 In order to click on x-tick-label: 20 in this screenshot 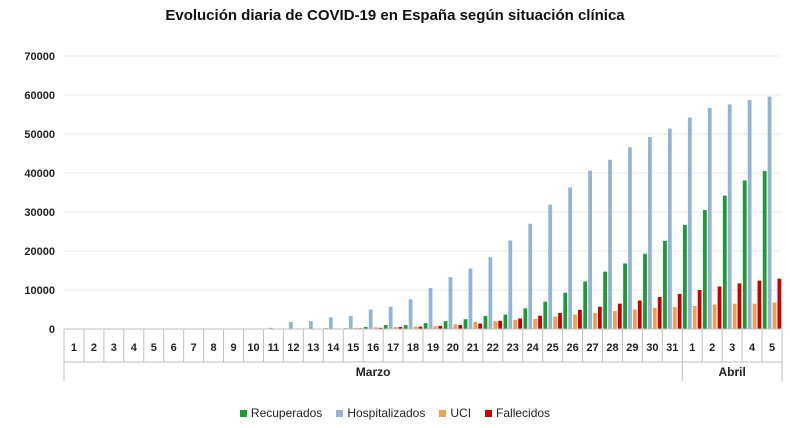, I will do `click(453, 348)`.